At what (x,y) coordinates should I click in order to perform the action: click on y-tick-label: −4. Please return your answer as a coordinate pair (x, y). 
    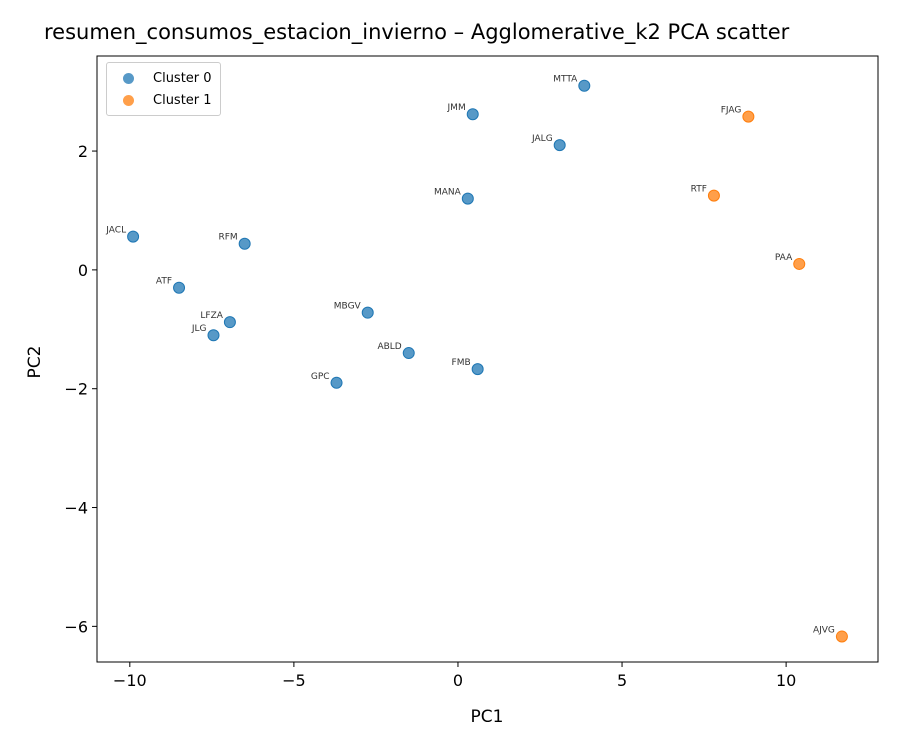
    Looking at the image, I should click on (76, 508).